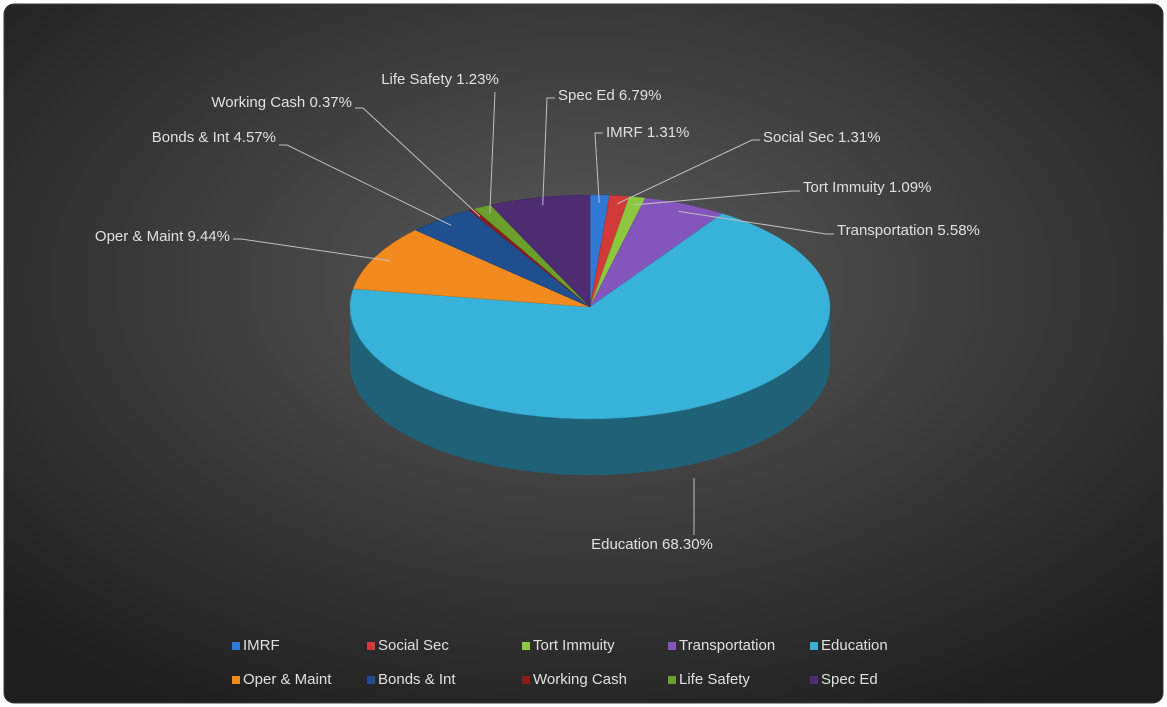  What do you see at coordinates (958, 230) in the screenshot?
I see `data-label-value: 5.58%` at bounding box center [958, 230].